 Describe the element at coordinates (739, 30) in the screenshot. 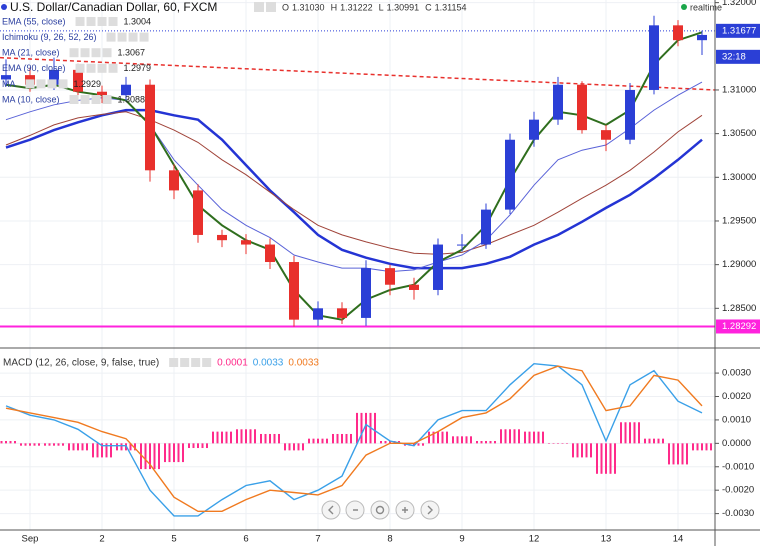

I see `last-price-label: 1.31677` at that location.